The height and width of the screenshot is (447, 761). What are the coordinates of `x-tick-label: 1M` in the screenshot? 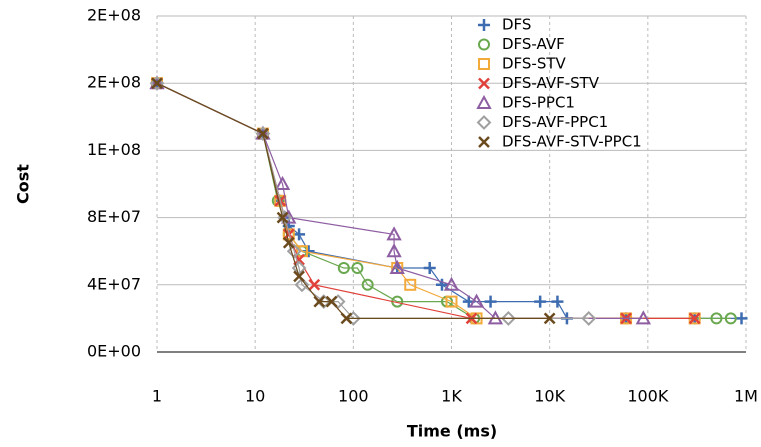 It's located at (746, 396).